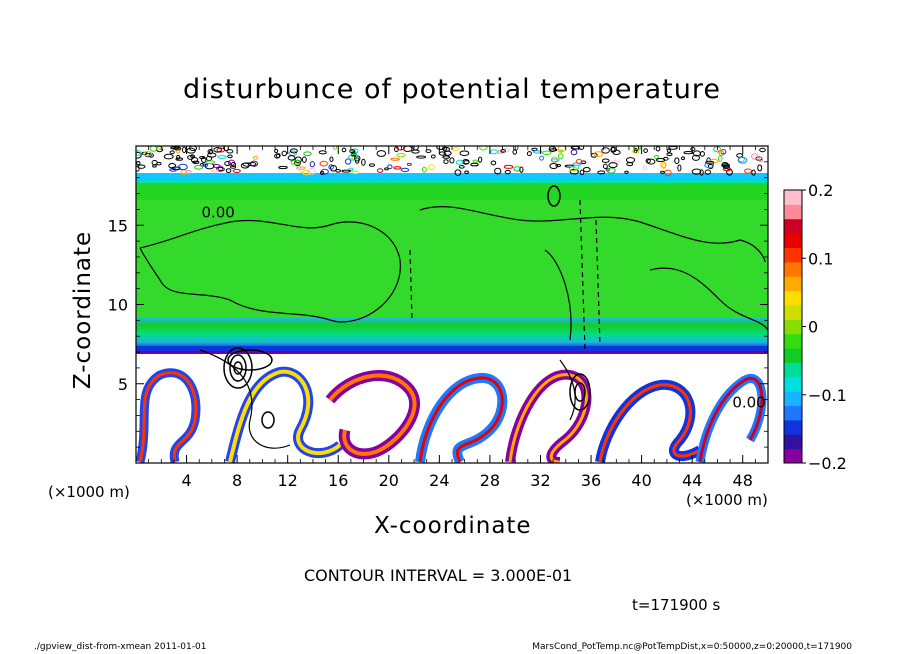 This screenshot has width=904, height=654. I want to click on blob-1c, so click(238, 368).